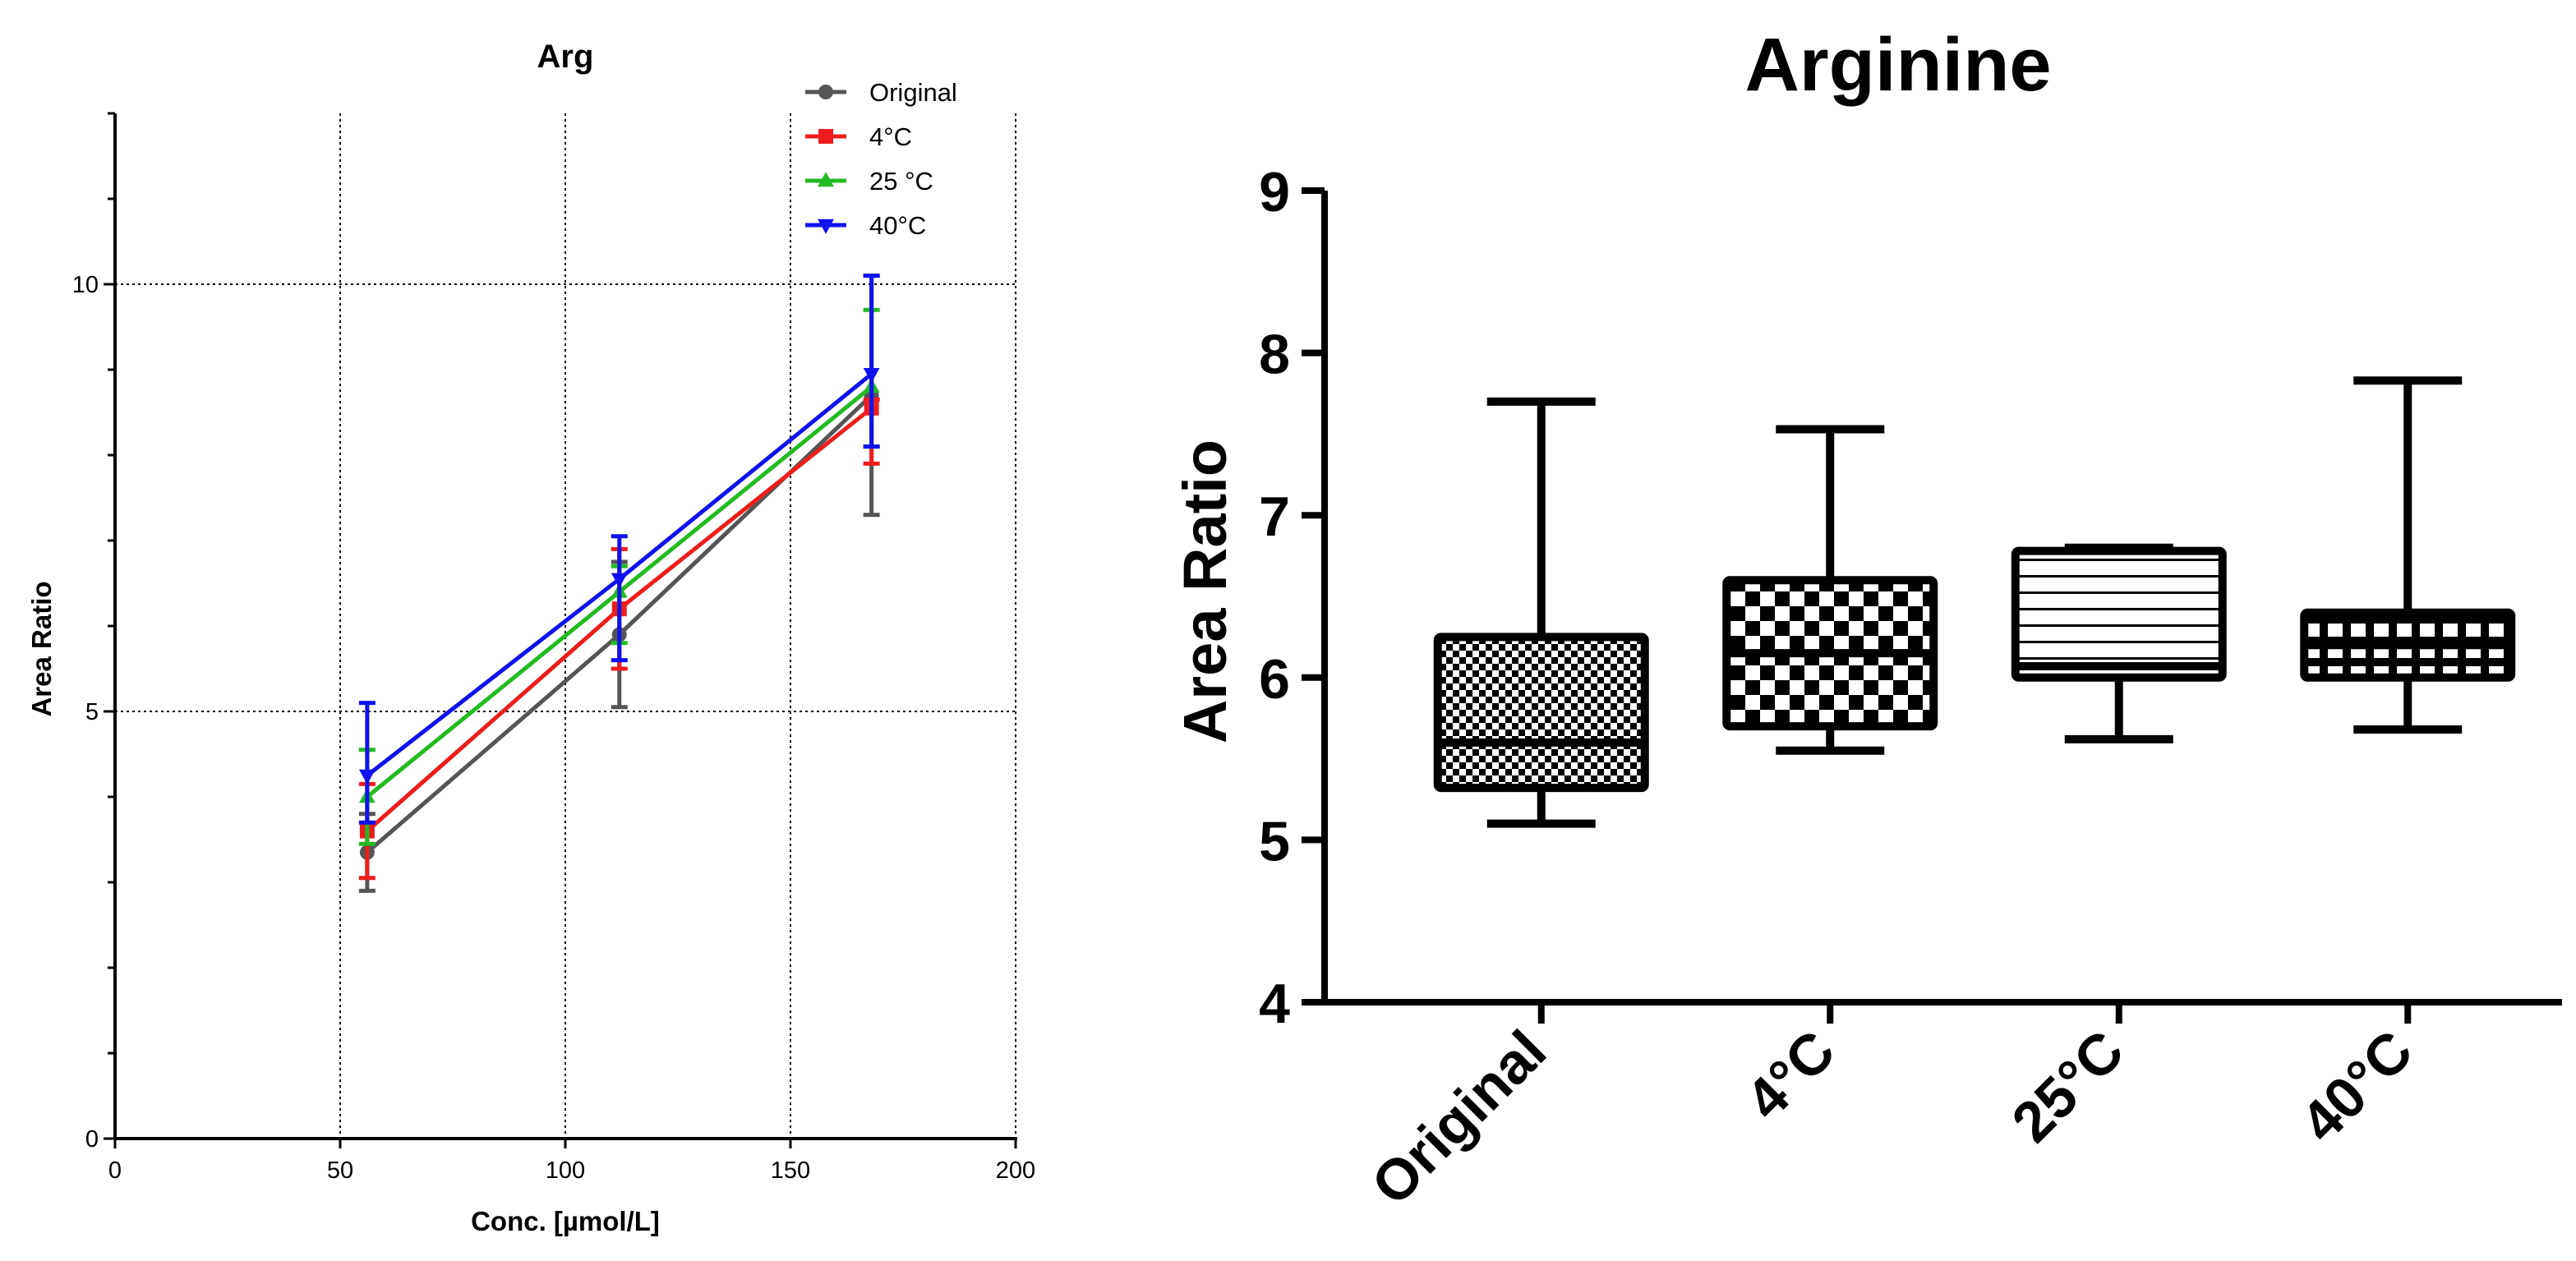 The width and height of the screenshot is (2576, 1261). What do you see at coordinates (92, 712) in the screenshot?
I see `line-chart-y-tick-label: 5` at bounding box center [92, 712].